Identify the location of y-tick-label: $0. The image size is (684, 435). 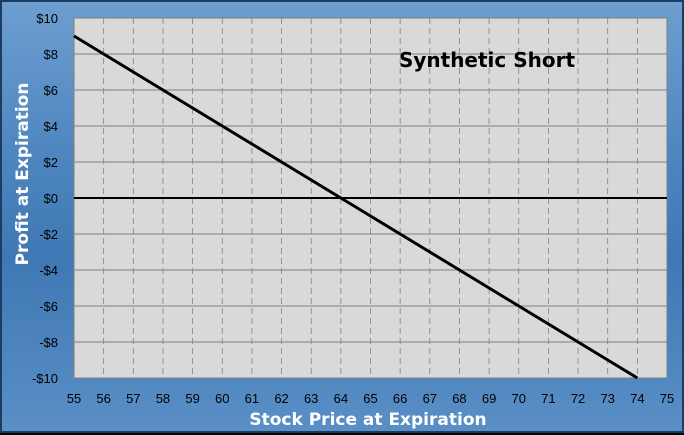
(51, 198).